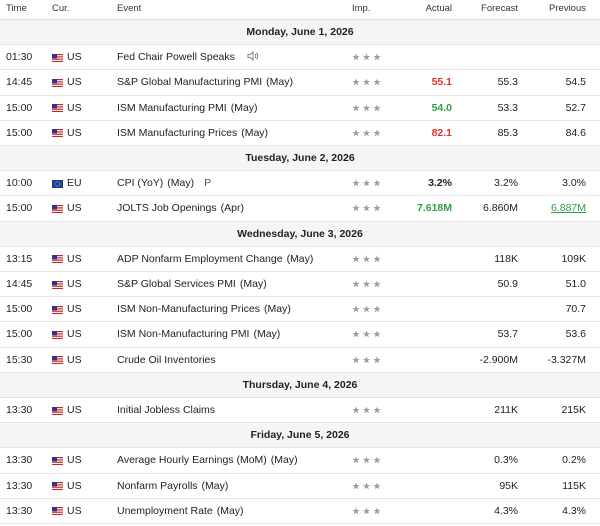  What do you see at coordinates (19, 460) in the screenshot?
I see `time: 13:30` at bounding box center [19, 460].